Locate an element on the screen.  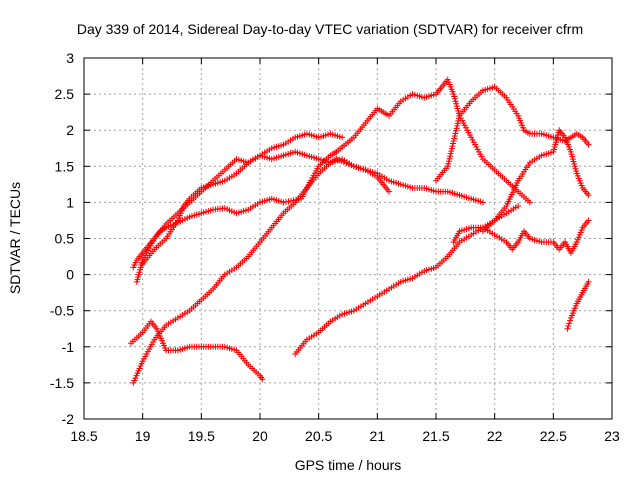
y-tick-label: -1 is located at coordinates (68, 347).